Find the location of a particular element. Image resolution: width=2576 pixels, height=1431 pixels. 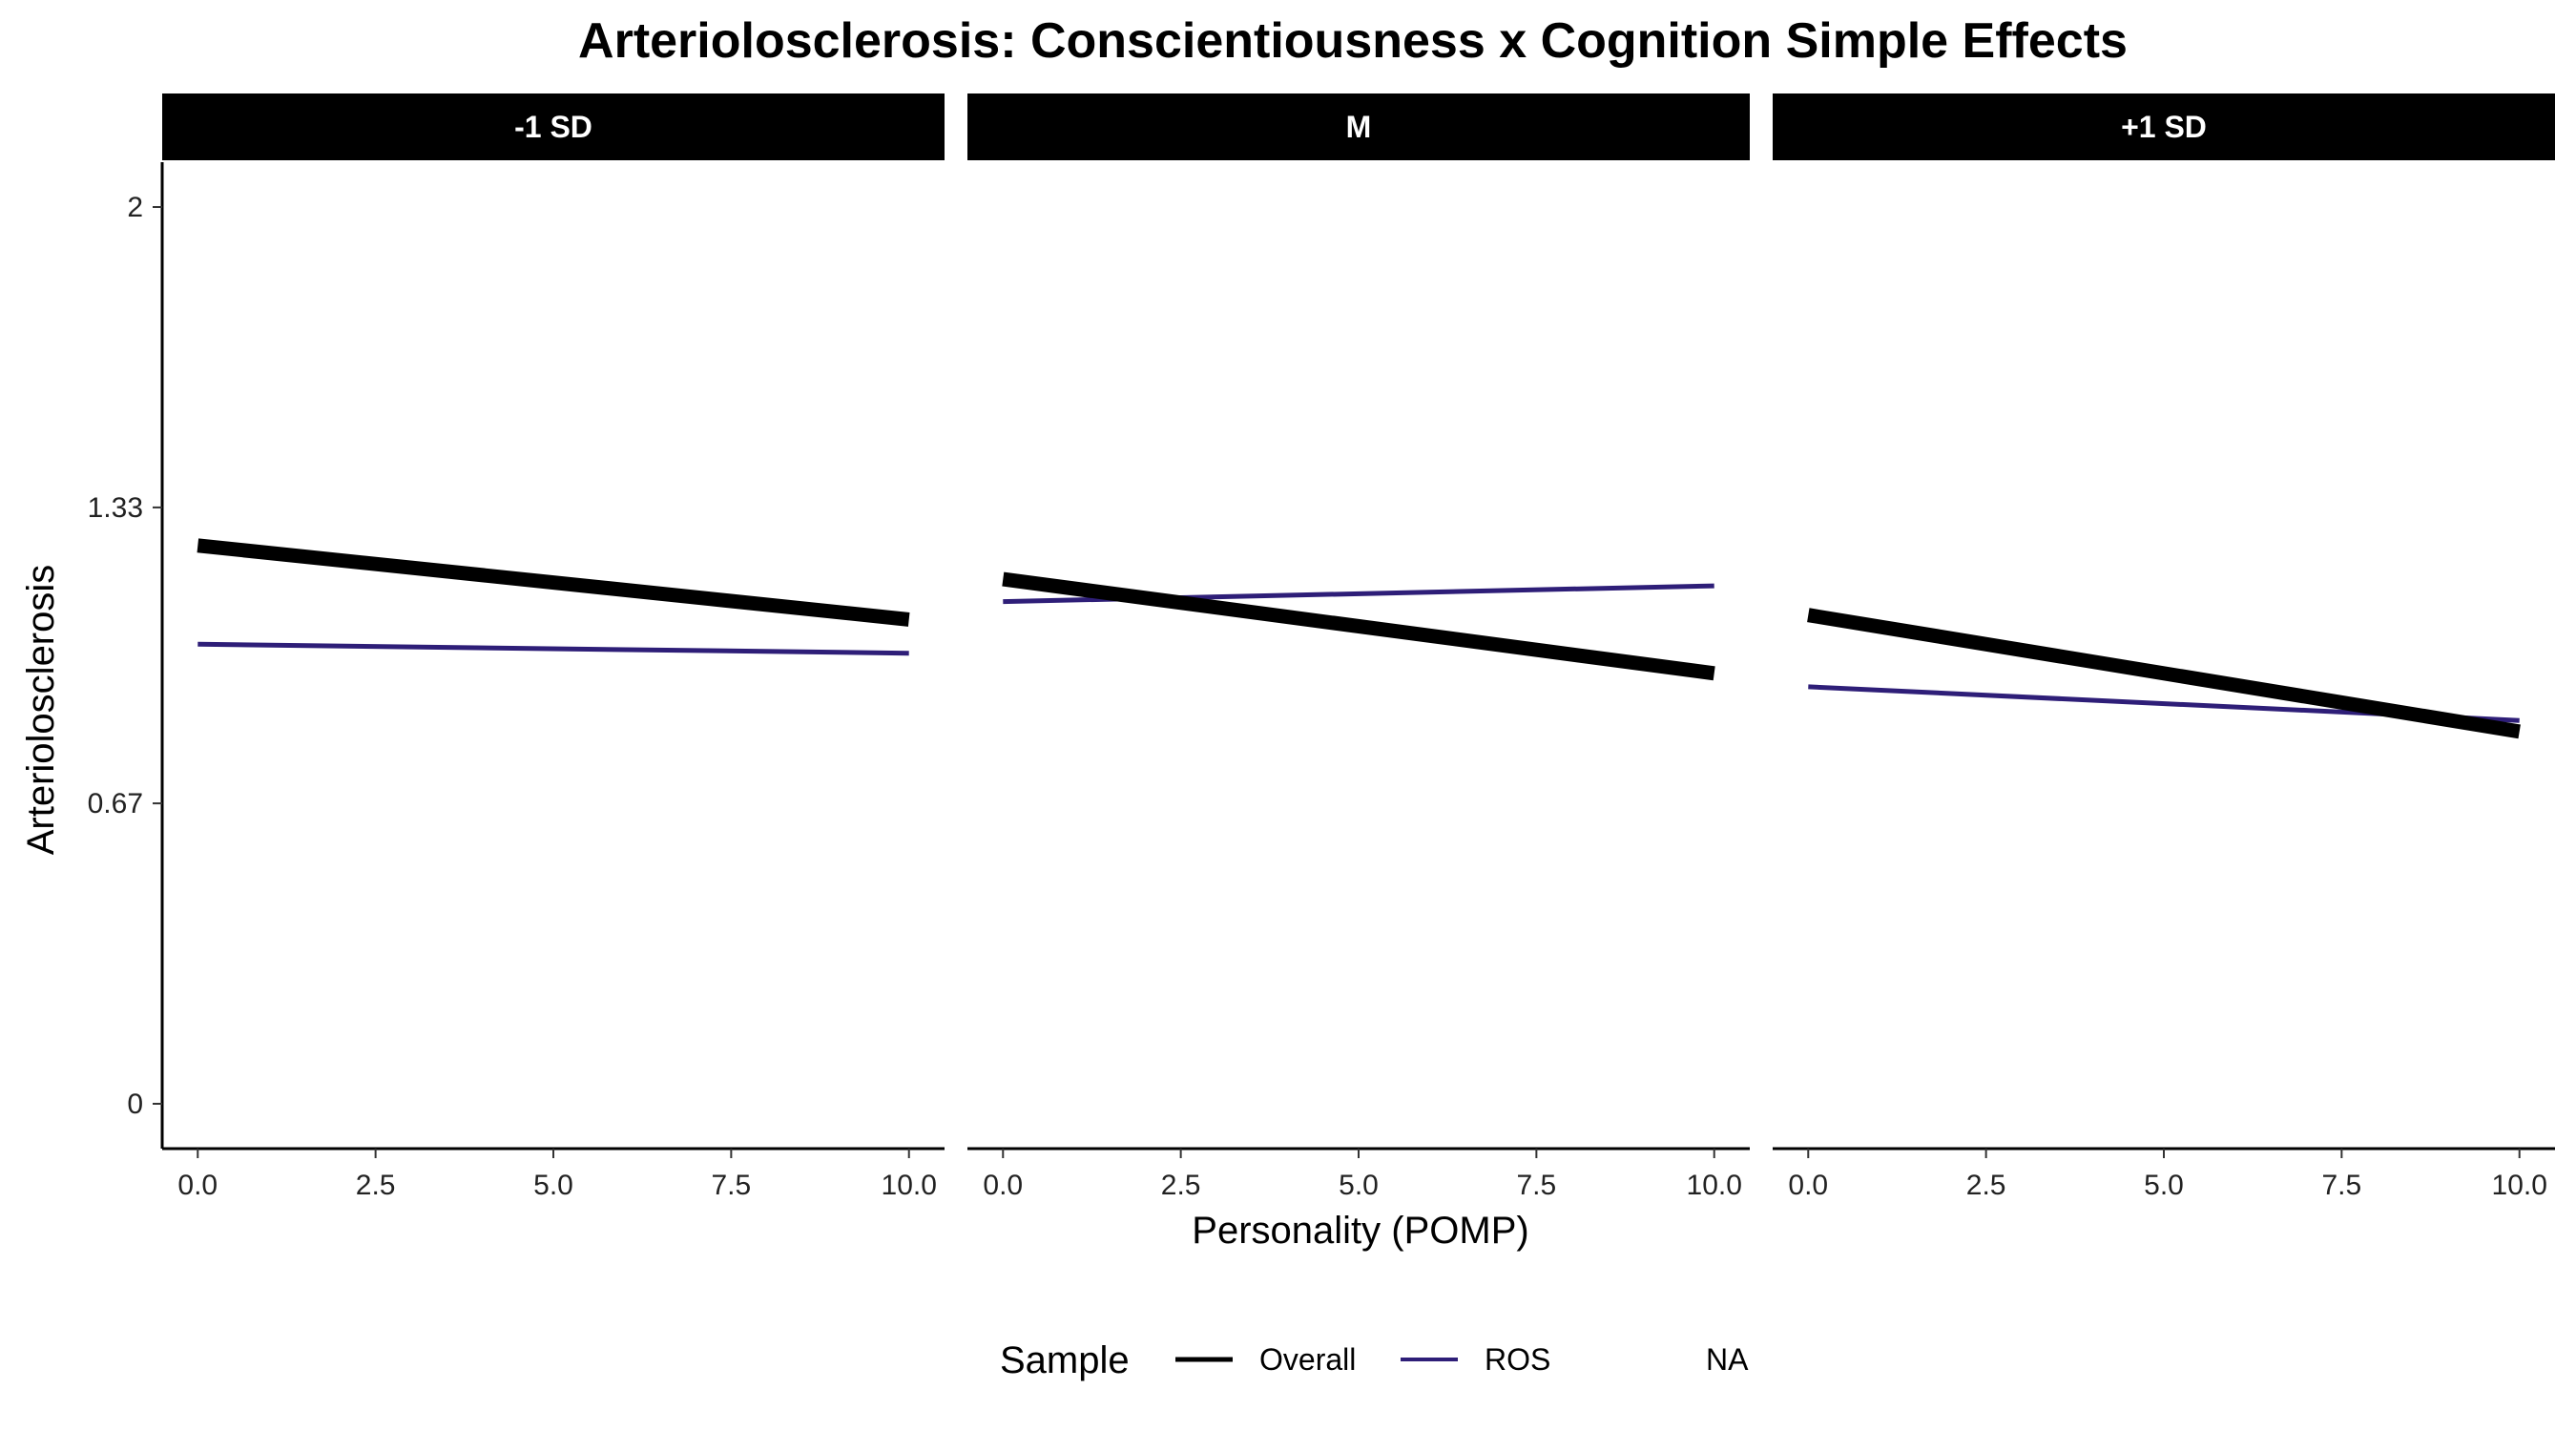

legend-label-ros: ROS is located at coordinates (1517, 1359).